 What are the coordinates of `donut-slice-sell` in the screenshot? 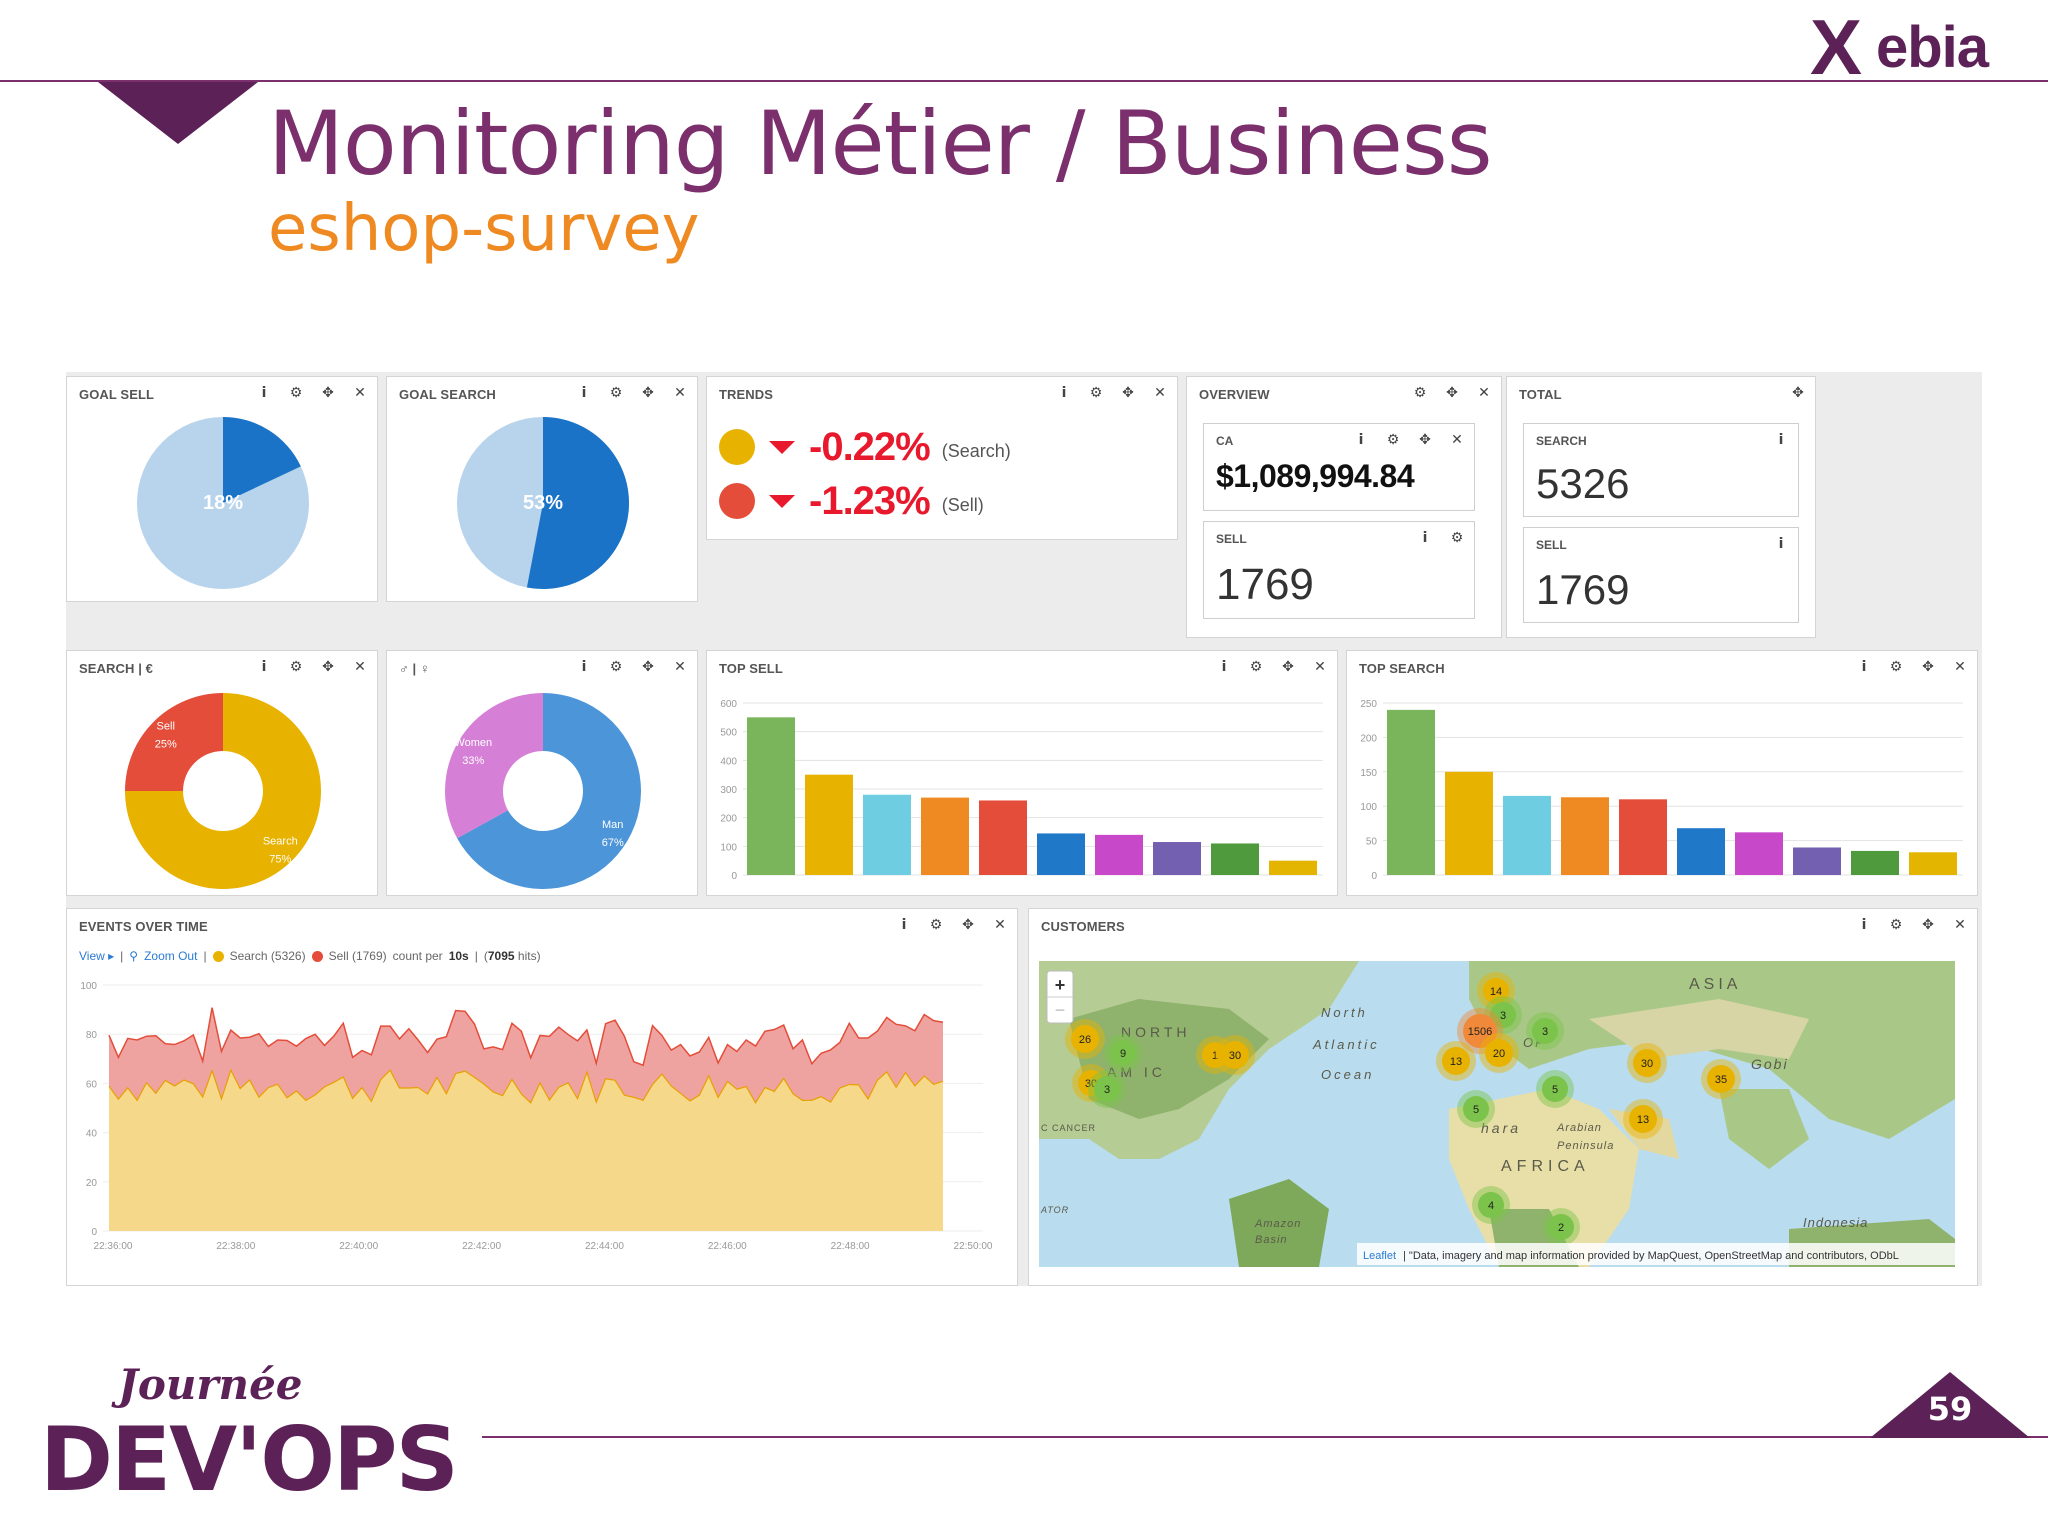 It's located at (174, 742).